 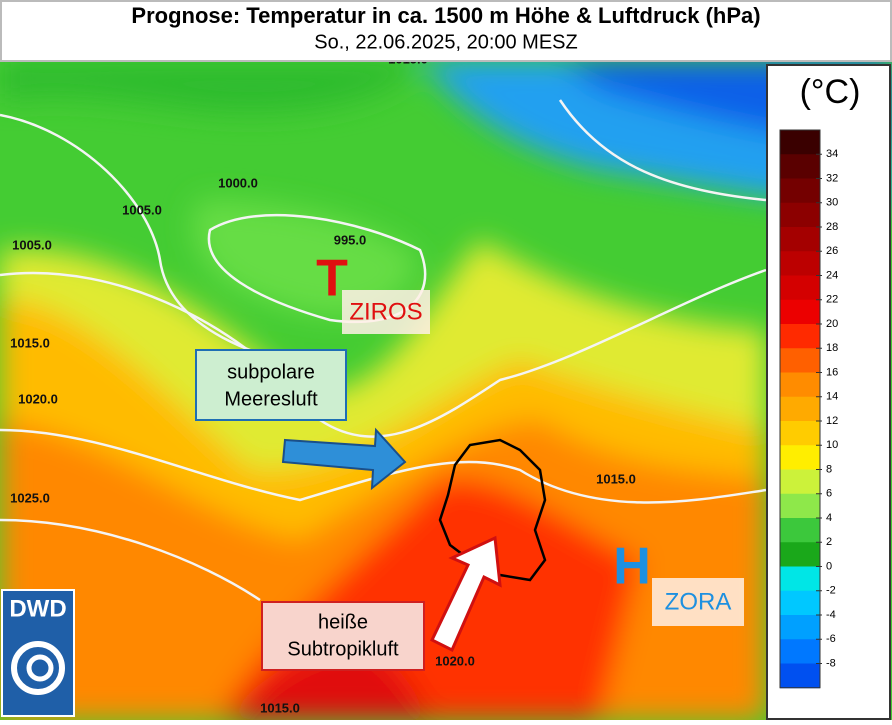 I want to click on legend-tick-label: 20, so click(x=832, y=324).